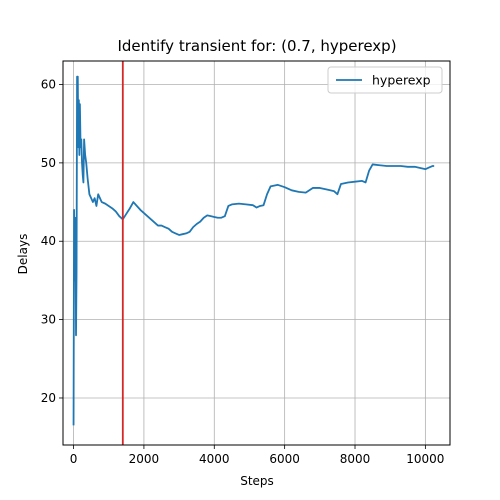  Describe the element at coordinates (23, 254) in the screenshot. I see `y-axis-label: Delays` at that location.